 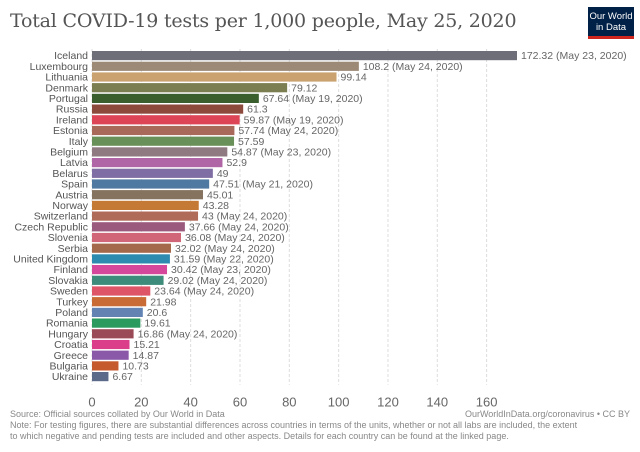 What do you see at coordinates (59, 67) in the screenshot?
I see `category-label: Luxembourg` at bounding box center [59, 67].